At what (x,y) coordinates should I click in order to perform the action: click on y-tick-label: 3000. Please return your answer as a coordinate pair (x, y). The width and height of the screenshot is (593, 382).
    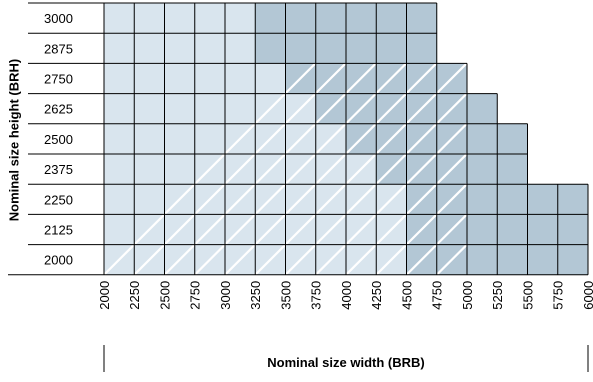
    Looking at the image, I should click on (58, 18).